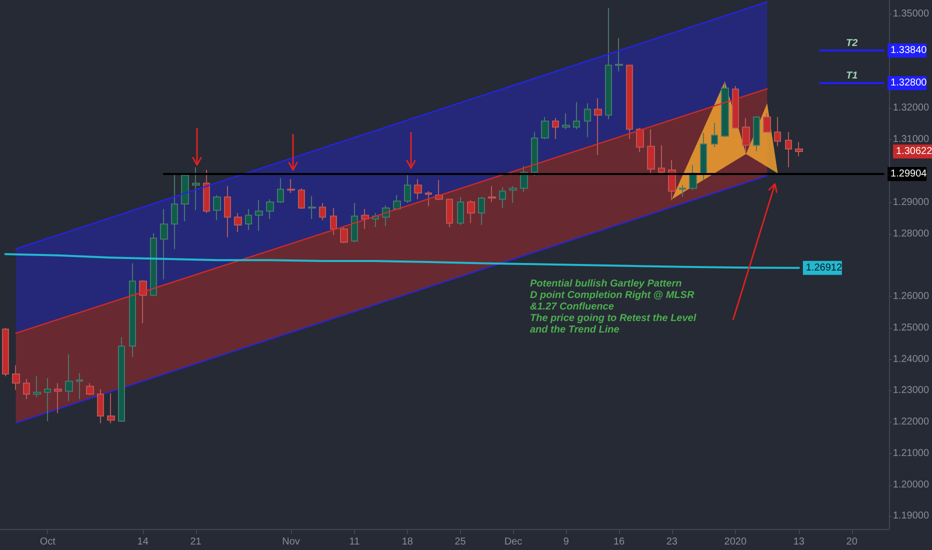  What do you see at coordinates (911, 202) in the screenshot?
I see `y-tick-label: 1.29000` at bounding box center [911, 202].